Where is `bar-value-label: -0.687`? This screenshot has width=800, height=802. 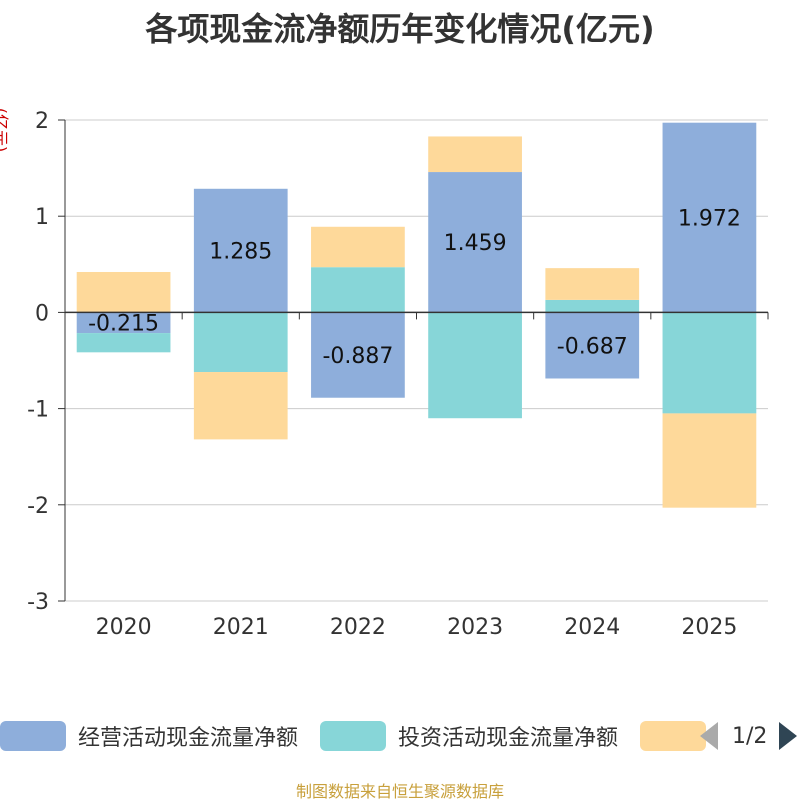 bar-value-label: -0.687 is located at coordinates (592, 346).